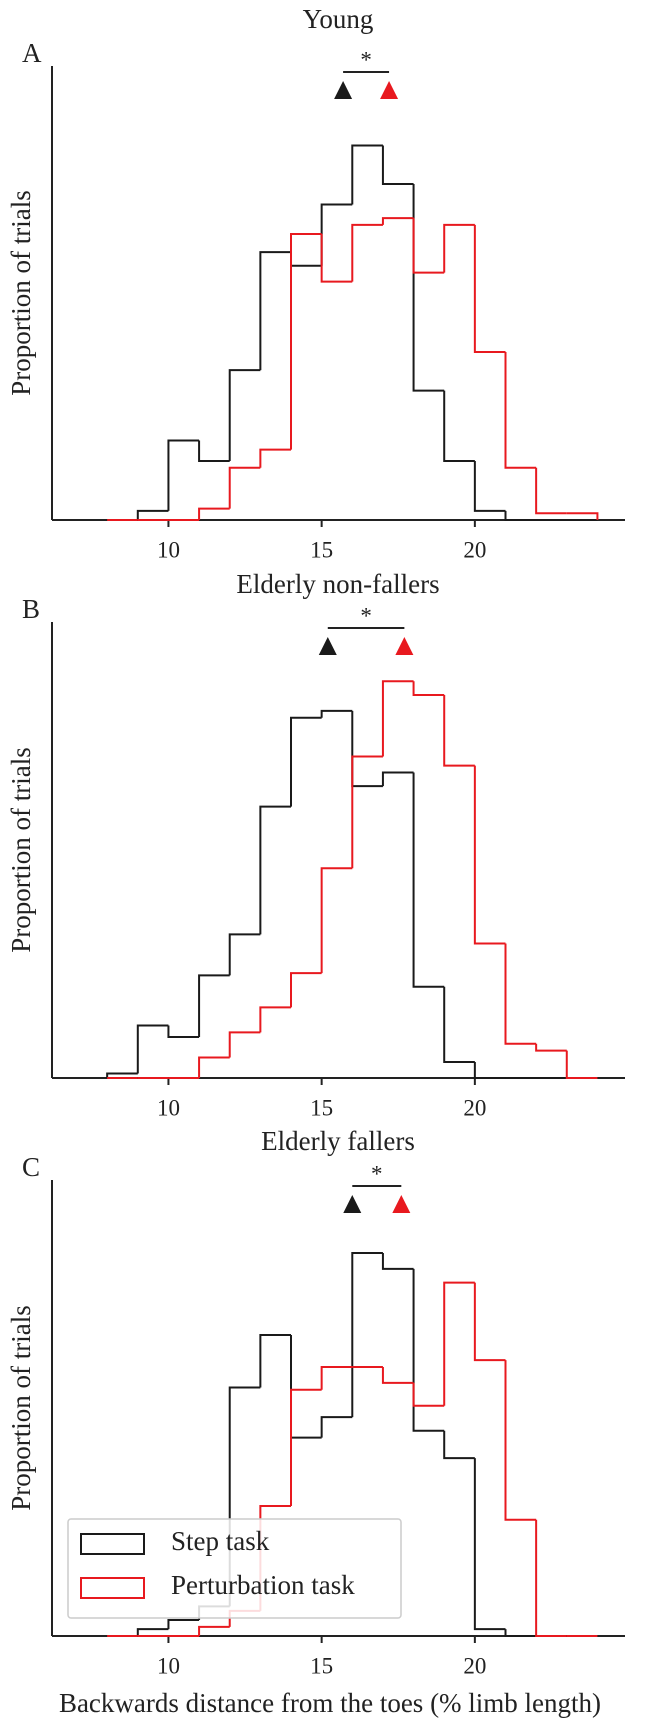 The image size is (662, 1722). I want to click on legend-label: Step task, so click(220, 1541).